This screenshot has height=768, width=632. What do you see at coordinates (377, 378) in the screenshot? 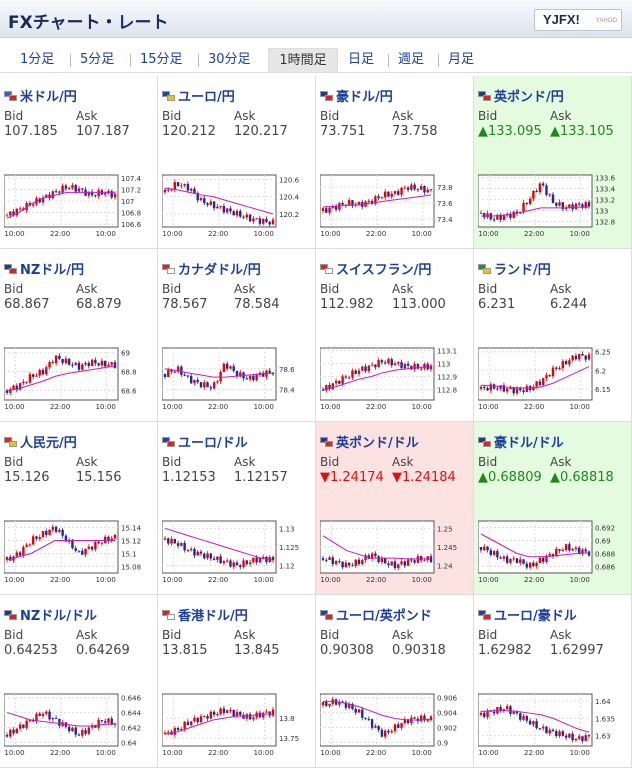
I see `moving-average-line` at bounding box center [377, 378].